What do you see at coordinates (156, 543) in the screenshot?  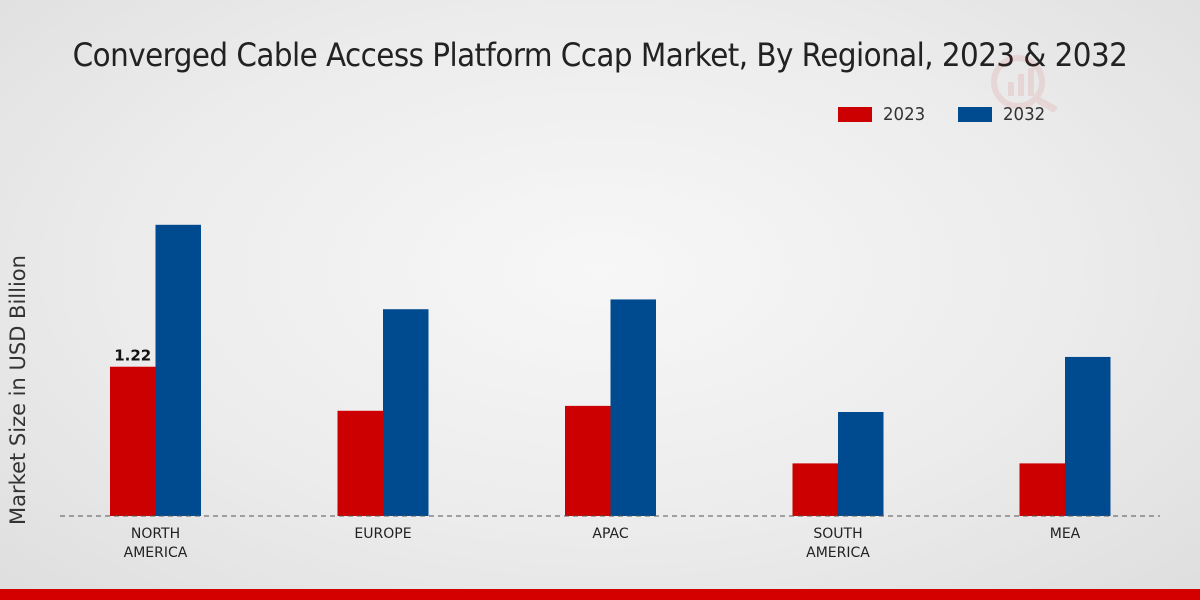 I see `x-tick-label-0: NORTH AMERICA` at bounding box center [156, 543].